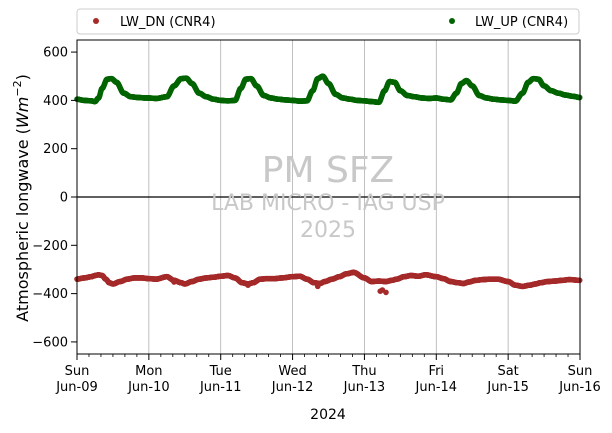 This screenshot has height=433, width=612. I want to click on x-tick-label-date: Jun-16, so click(579, 387).